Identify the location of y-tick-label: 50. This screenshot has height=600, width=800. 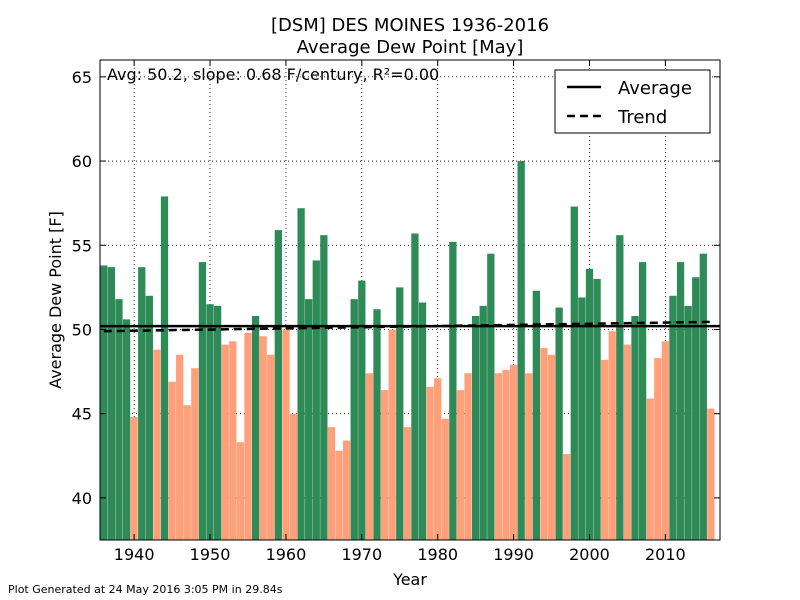
(82, 329).